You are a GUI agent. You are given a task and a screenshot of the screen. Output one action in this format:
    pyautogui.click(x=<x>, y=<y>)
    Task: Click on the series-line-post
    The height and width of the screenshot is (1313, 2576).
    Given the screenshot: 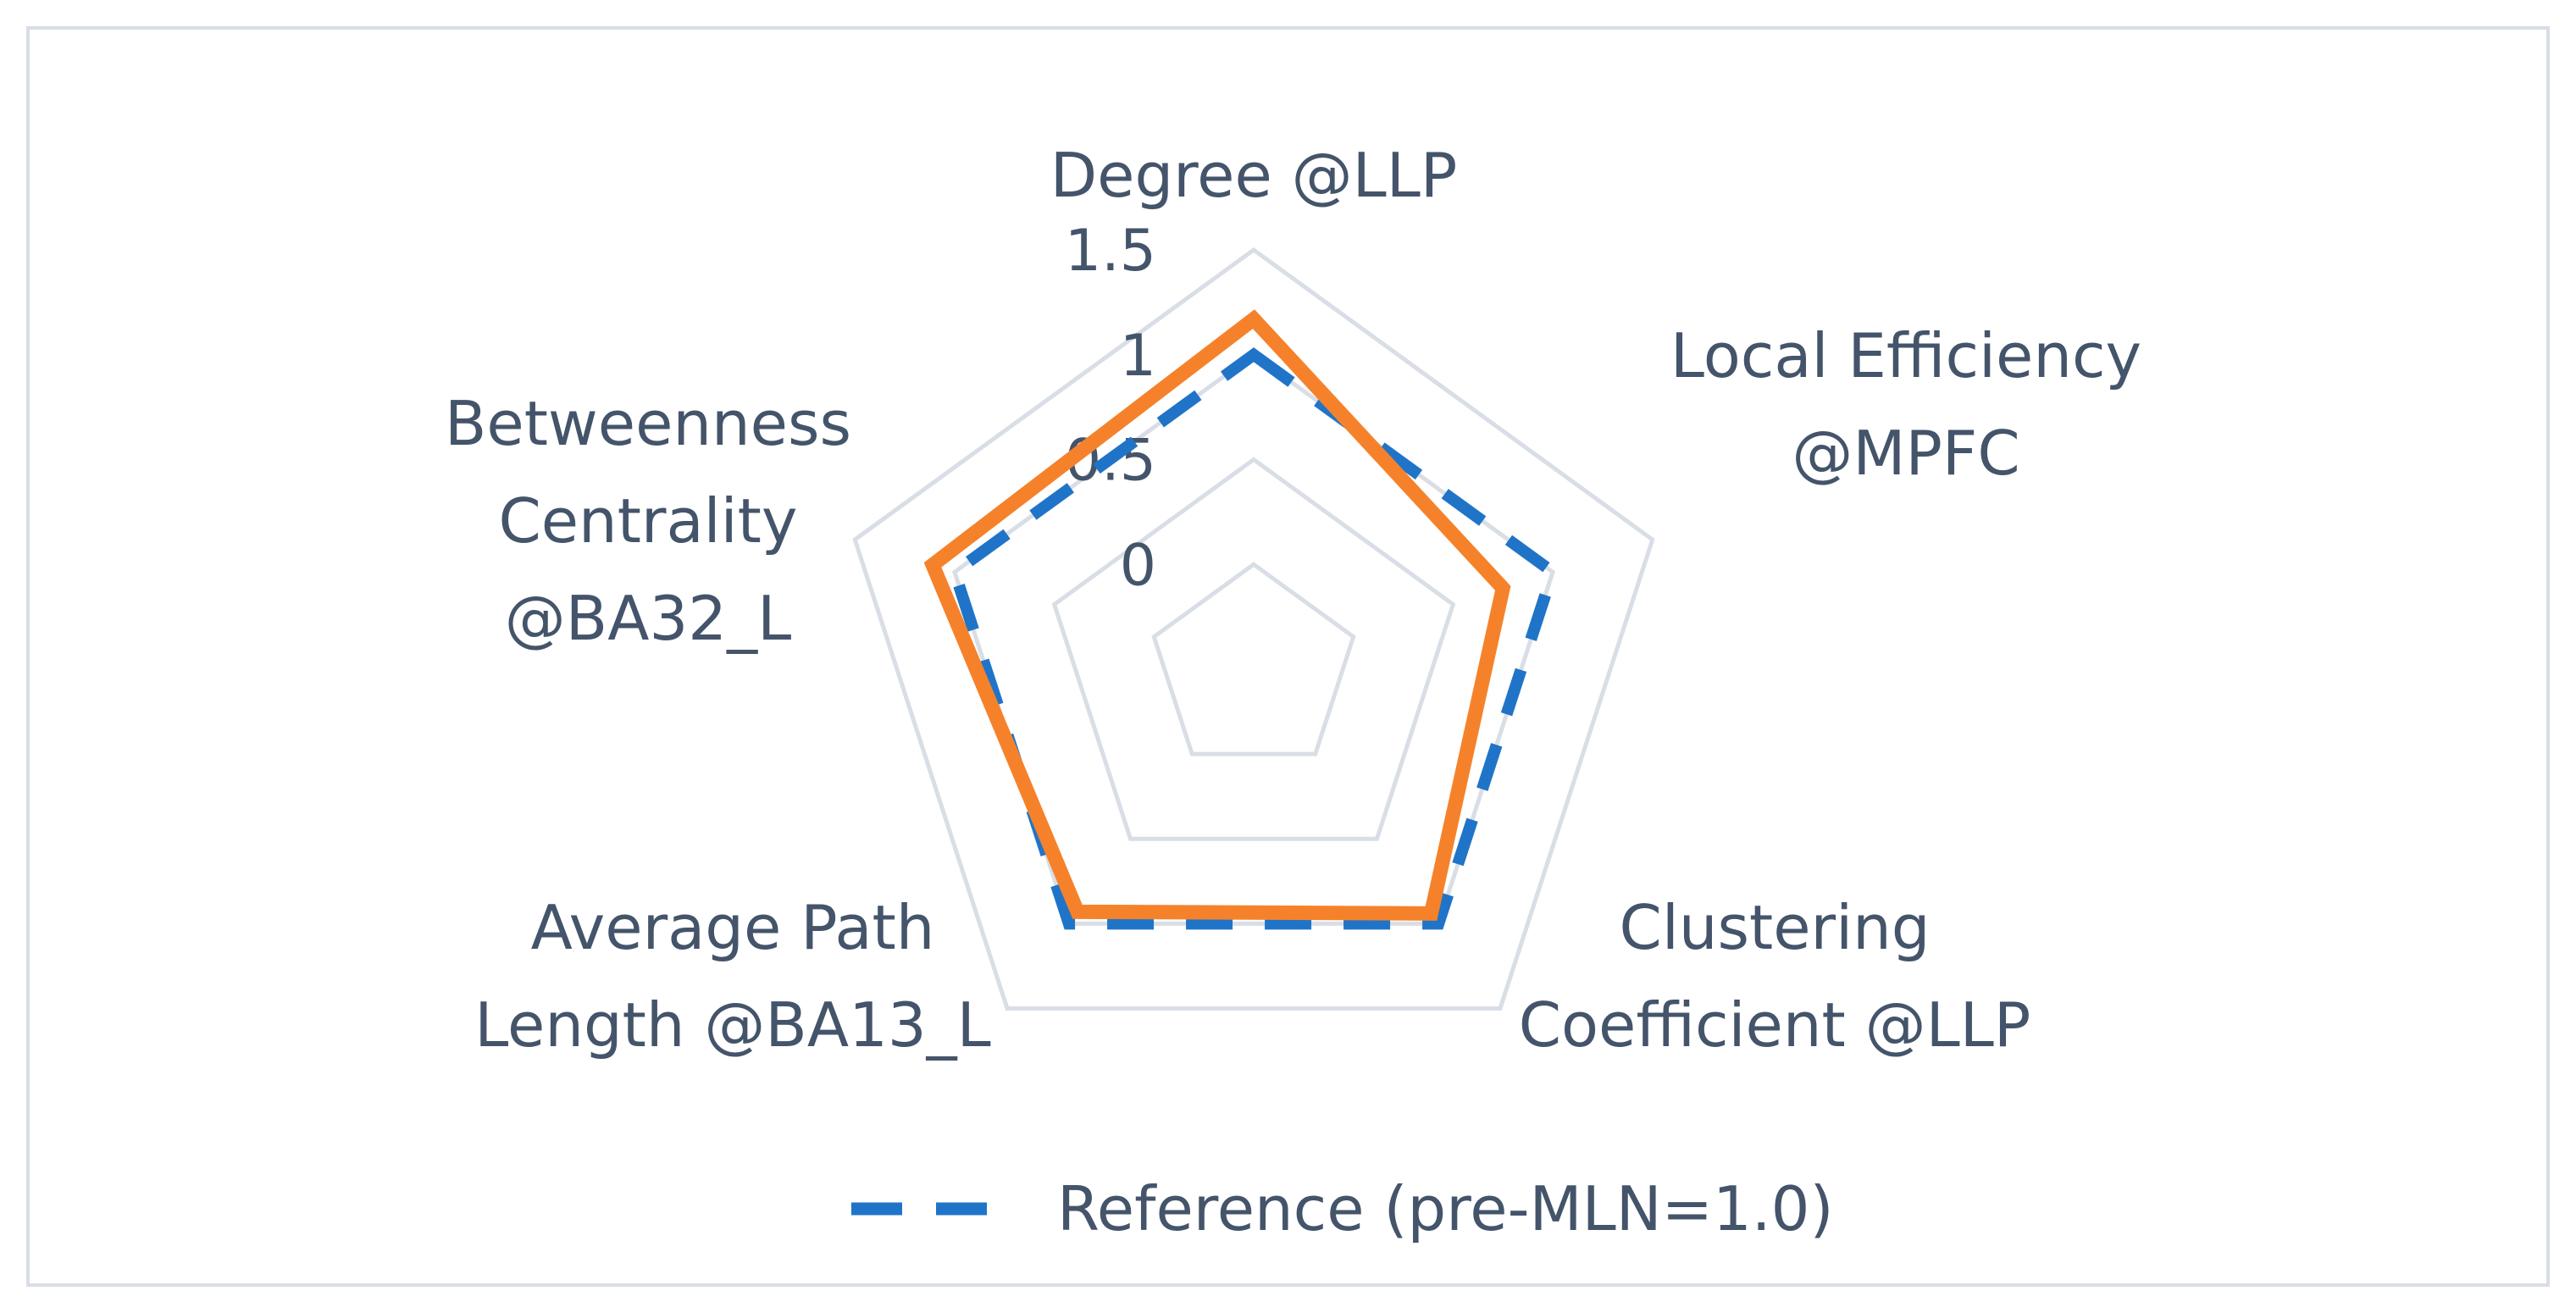 What is the action you would take?
    pyautogui.click(x=1217, y=615)
    